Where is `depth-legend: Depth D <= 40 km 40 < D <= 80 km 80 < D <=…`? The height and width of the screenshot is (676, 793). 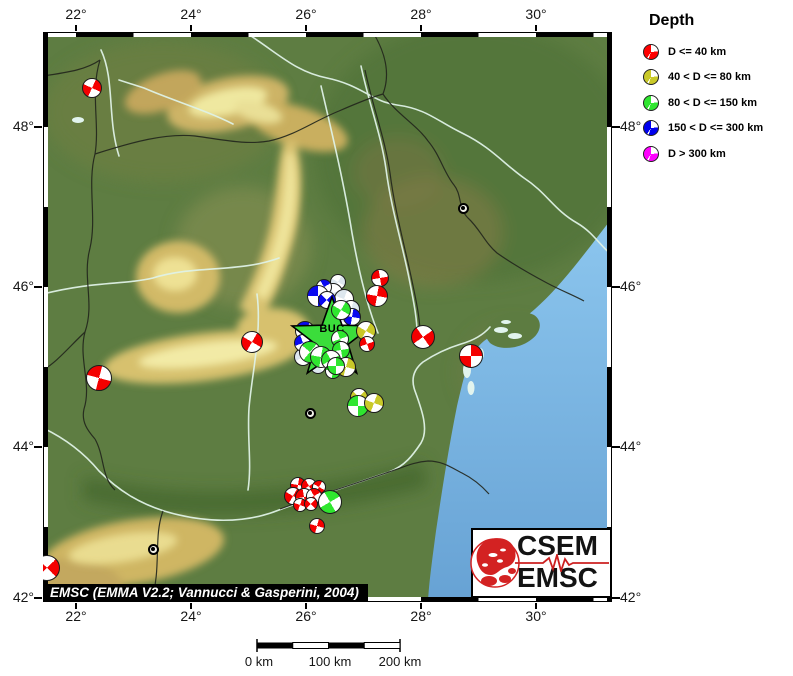 depth-legend: Depth D <= 40 km 40 < D <= 80 km 80 < D <=… is located at coordinates (718, 89).